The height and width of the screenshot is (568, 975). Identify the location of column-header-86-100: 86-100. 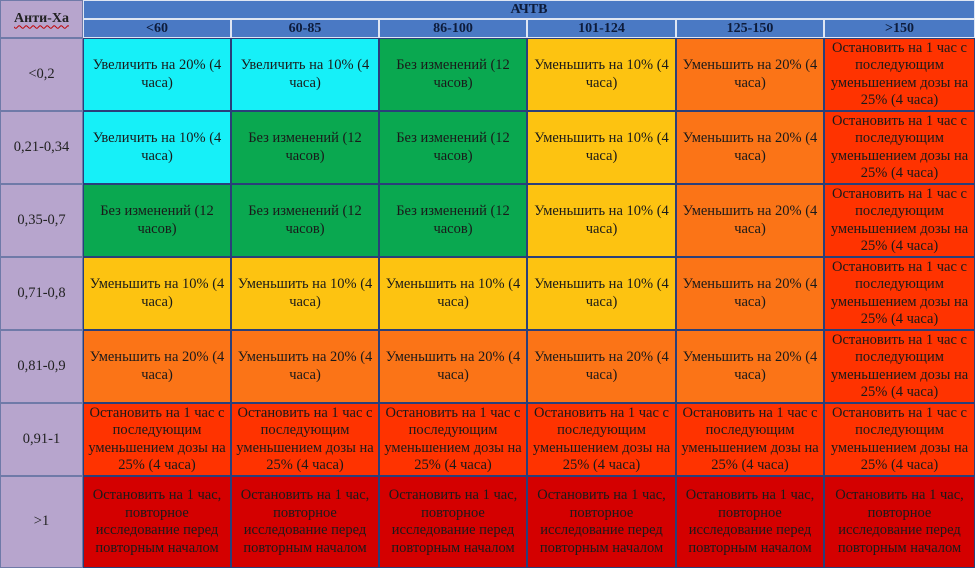
(453, 28).